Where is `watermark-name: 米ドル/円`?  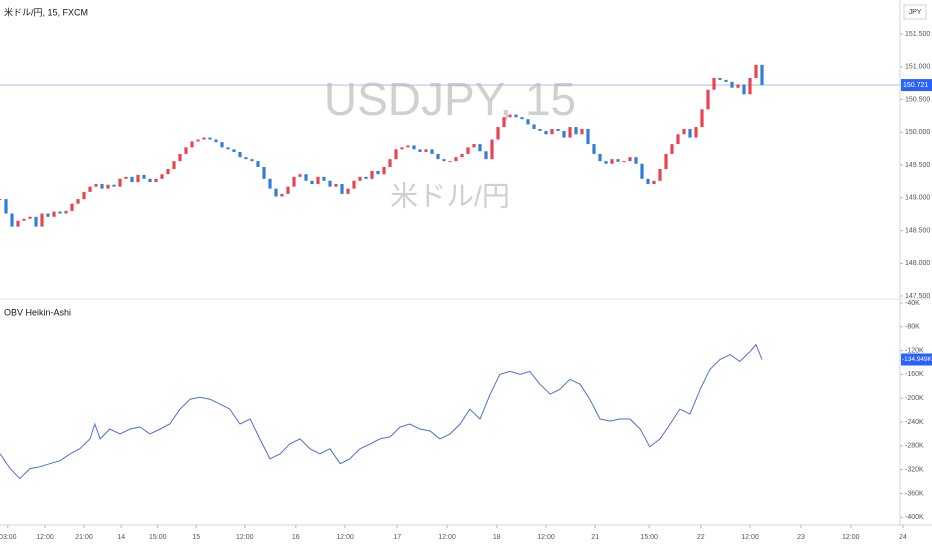
watermark-name: 米ドル/円 is located at coordinates (450, 195).